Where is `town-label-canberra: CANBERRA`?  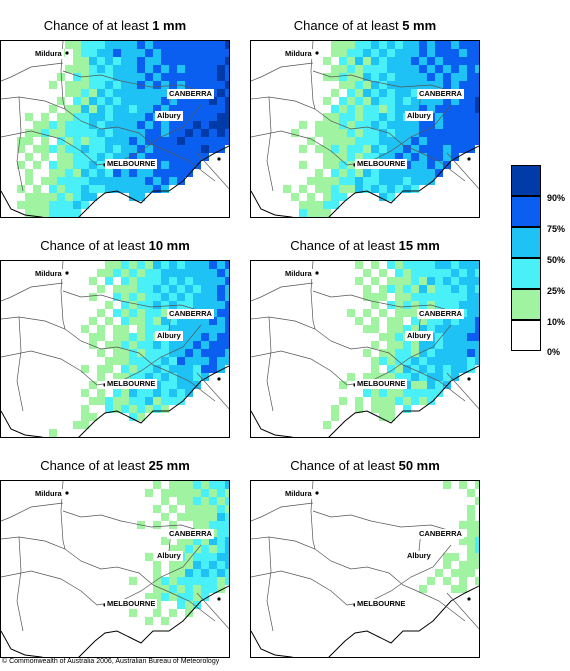
town-label-canberra: CANBERRA is located at coordinates (190, 314).